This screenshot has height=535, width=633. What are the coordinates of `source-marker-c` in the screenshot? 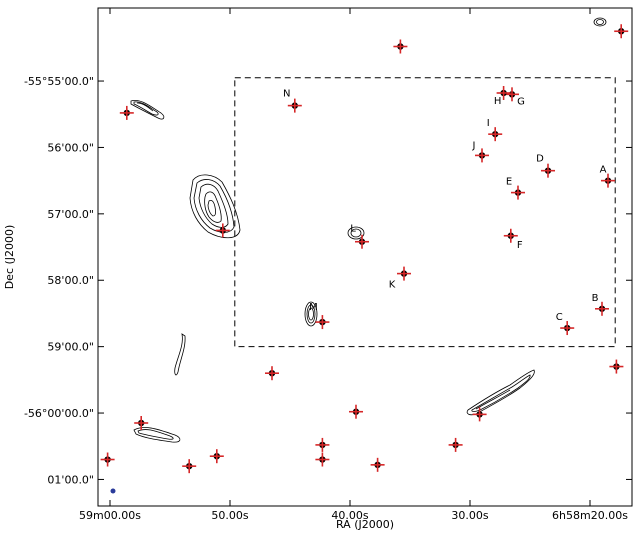 It's located at (567, 328).